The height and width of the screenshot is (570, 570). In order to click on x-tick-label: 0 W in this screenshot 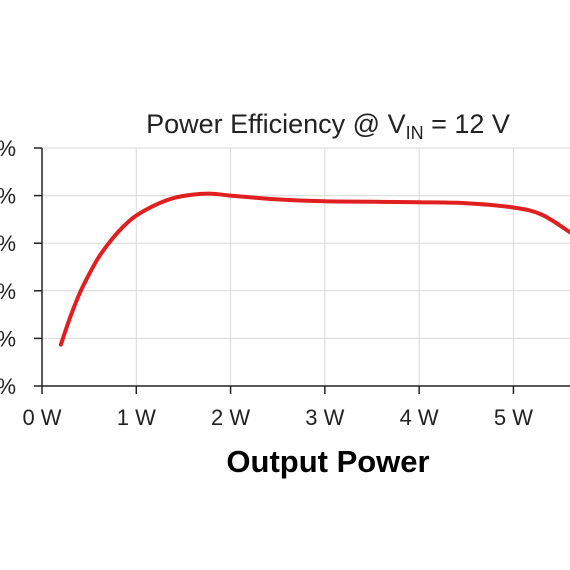, I will do `click(41, 417)`.